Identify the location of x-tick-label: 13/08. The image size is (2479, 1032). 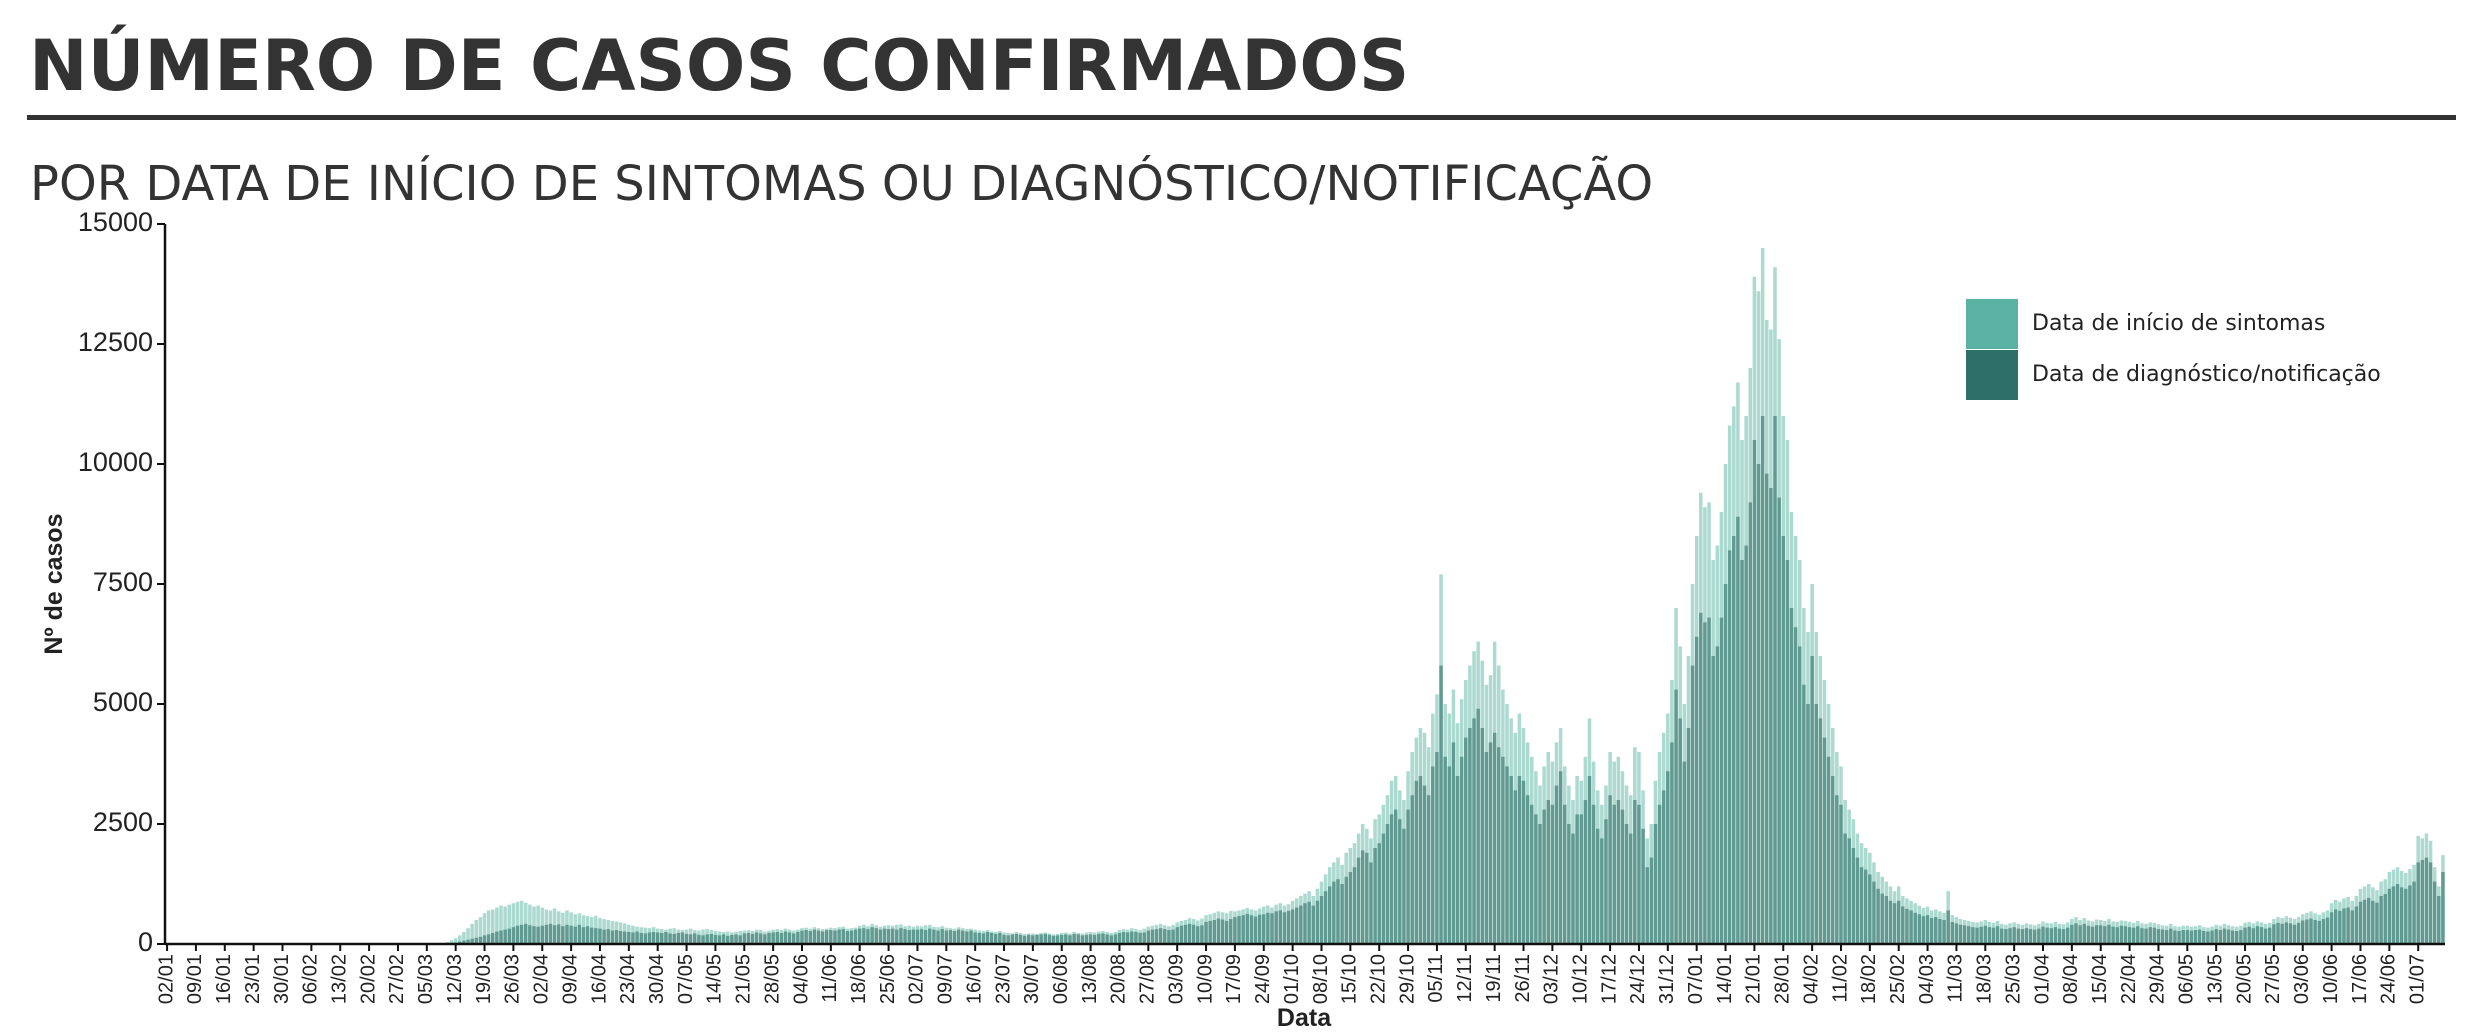
(1090, 979).